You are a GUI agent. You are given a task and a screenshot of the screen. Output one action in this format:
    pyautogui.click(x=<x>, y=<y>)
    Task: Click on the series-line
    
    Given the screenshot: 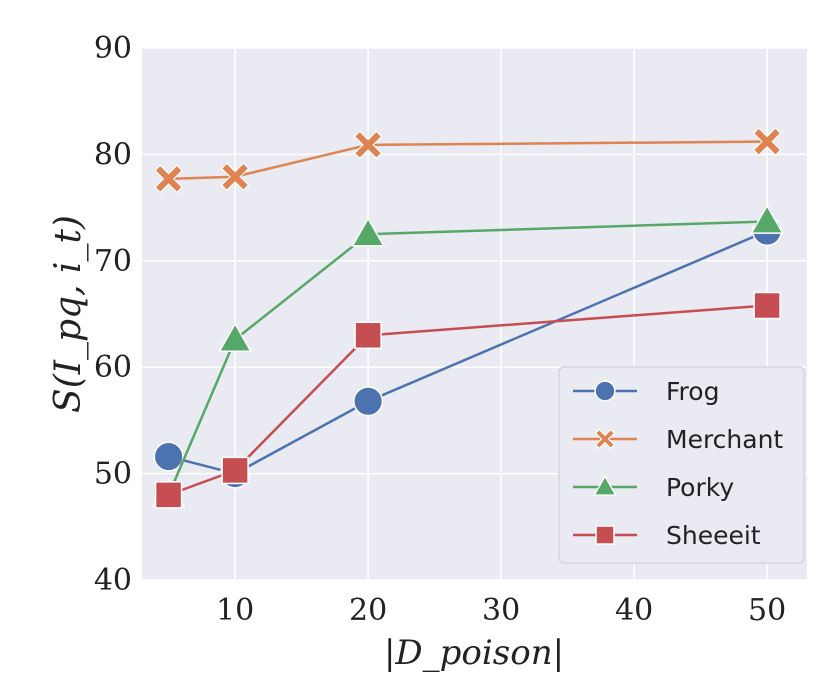 What is the action you would take?
    pyautogui.click(x=468, y=160)
    